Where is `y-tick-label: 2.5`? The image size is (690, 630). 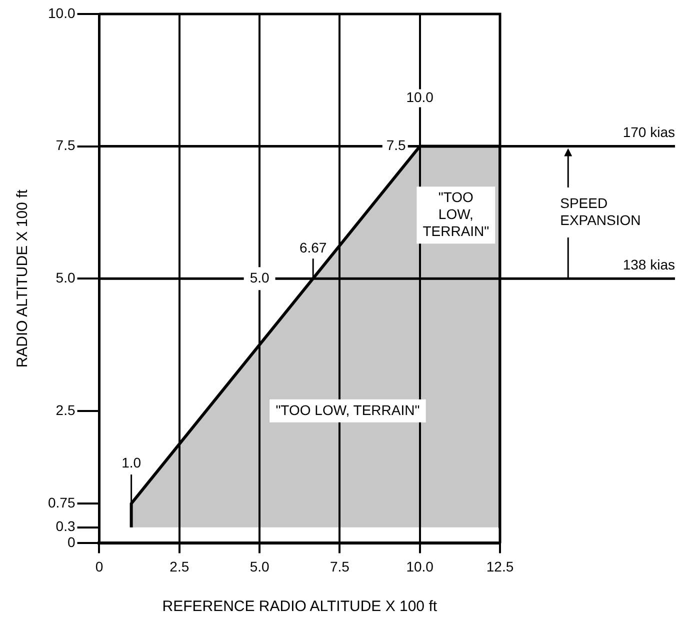 y-tick-label: 2.5 is located at coordinates (66, 410).